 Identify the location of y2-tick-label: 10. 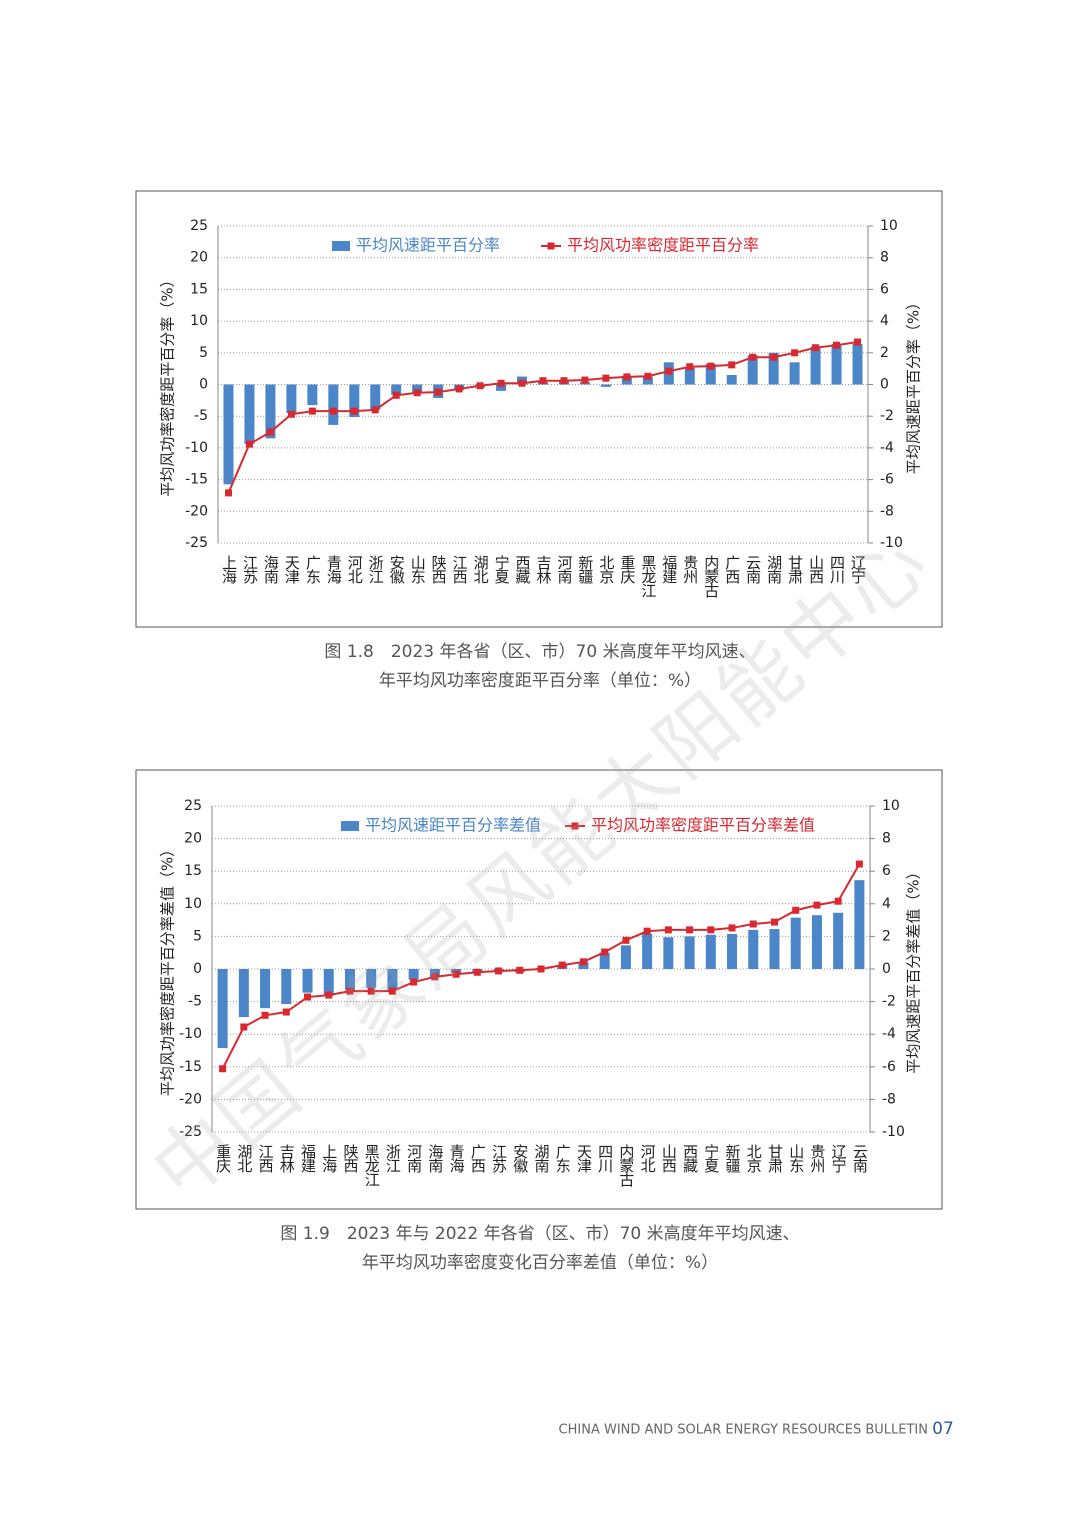
(889, 226).